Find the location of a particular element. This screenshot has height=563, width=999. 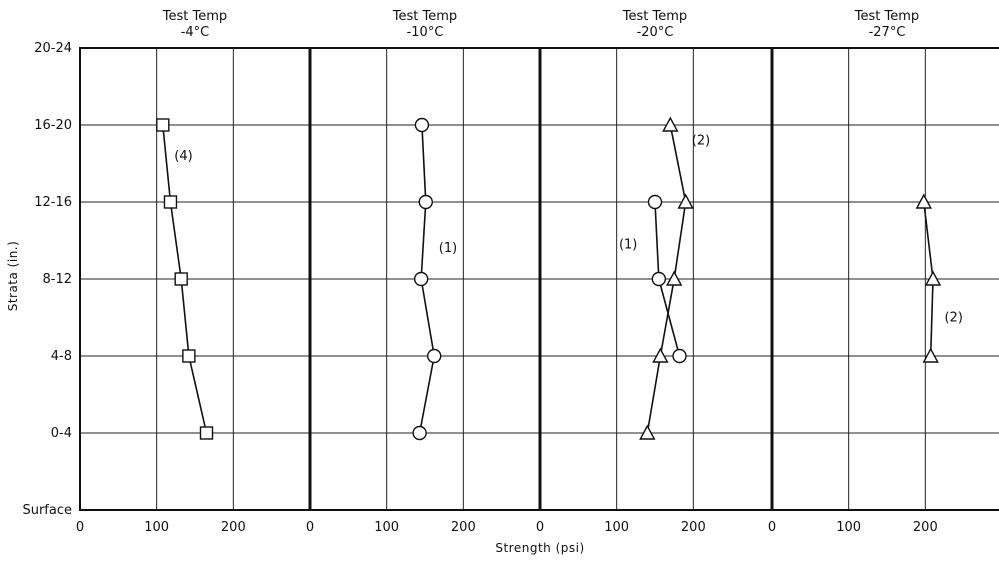

x-tick-labels: 0 100 200 0 100 200 0 100 200 0 100 200 is located at coordinates (507, 527).